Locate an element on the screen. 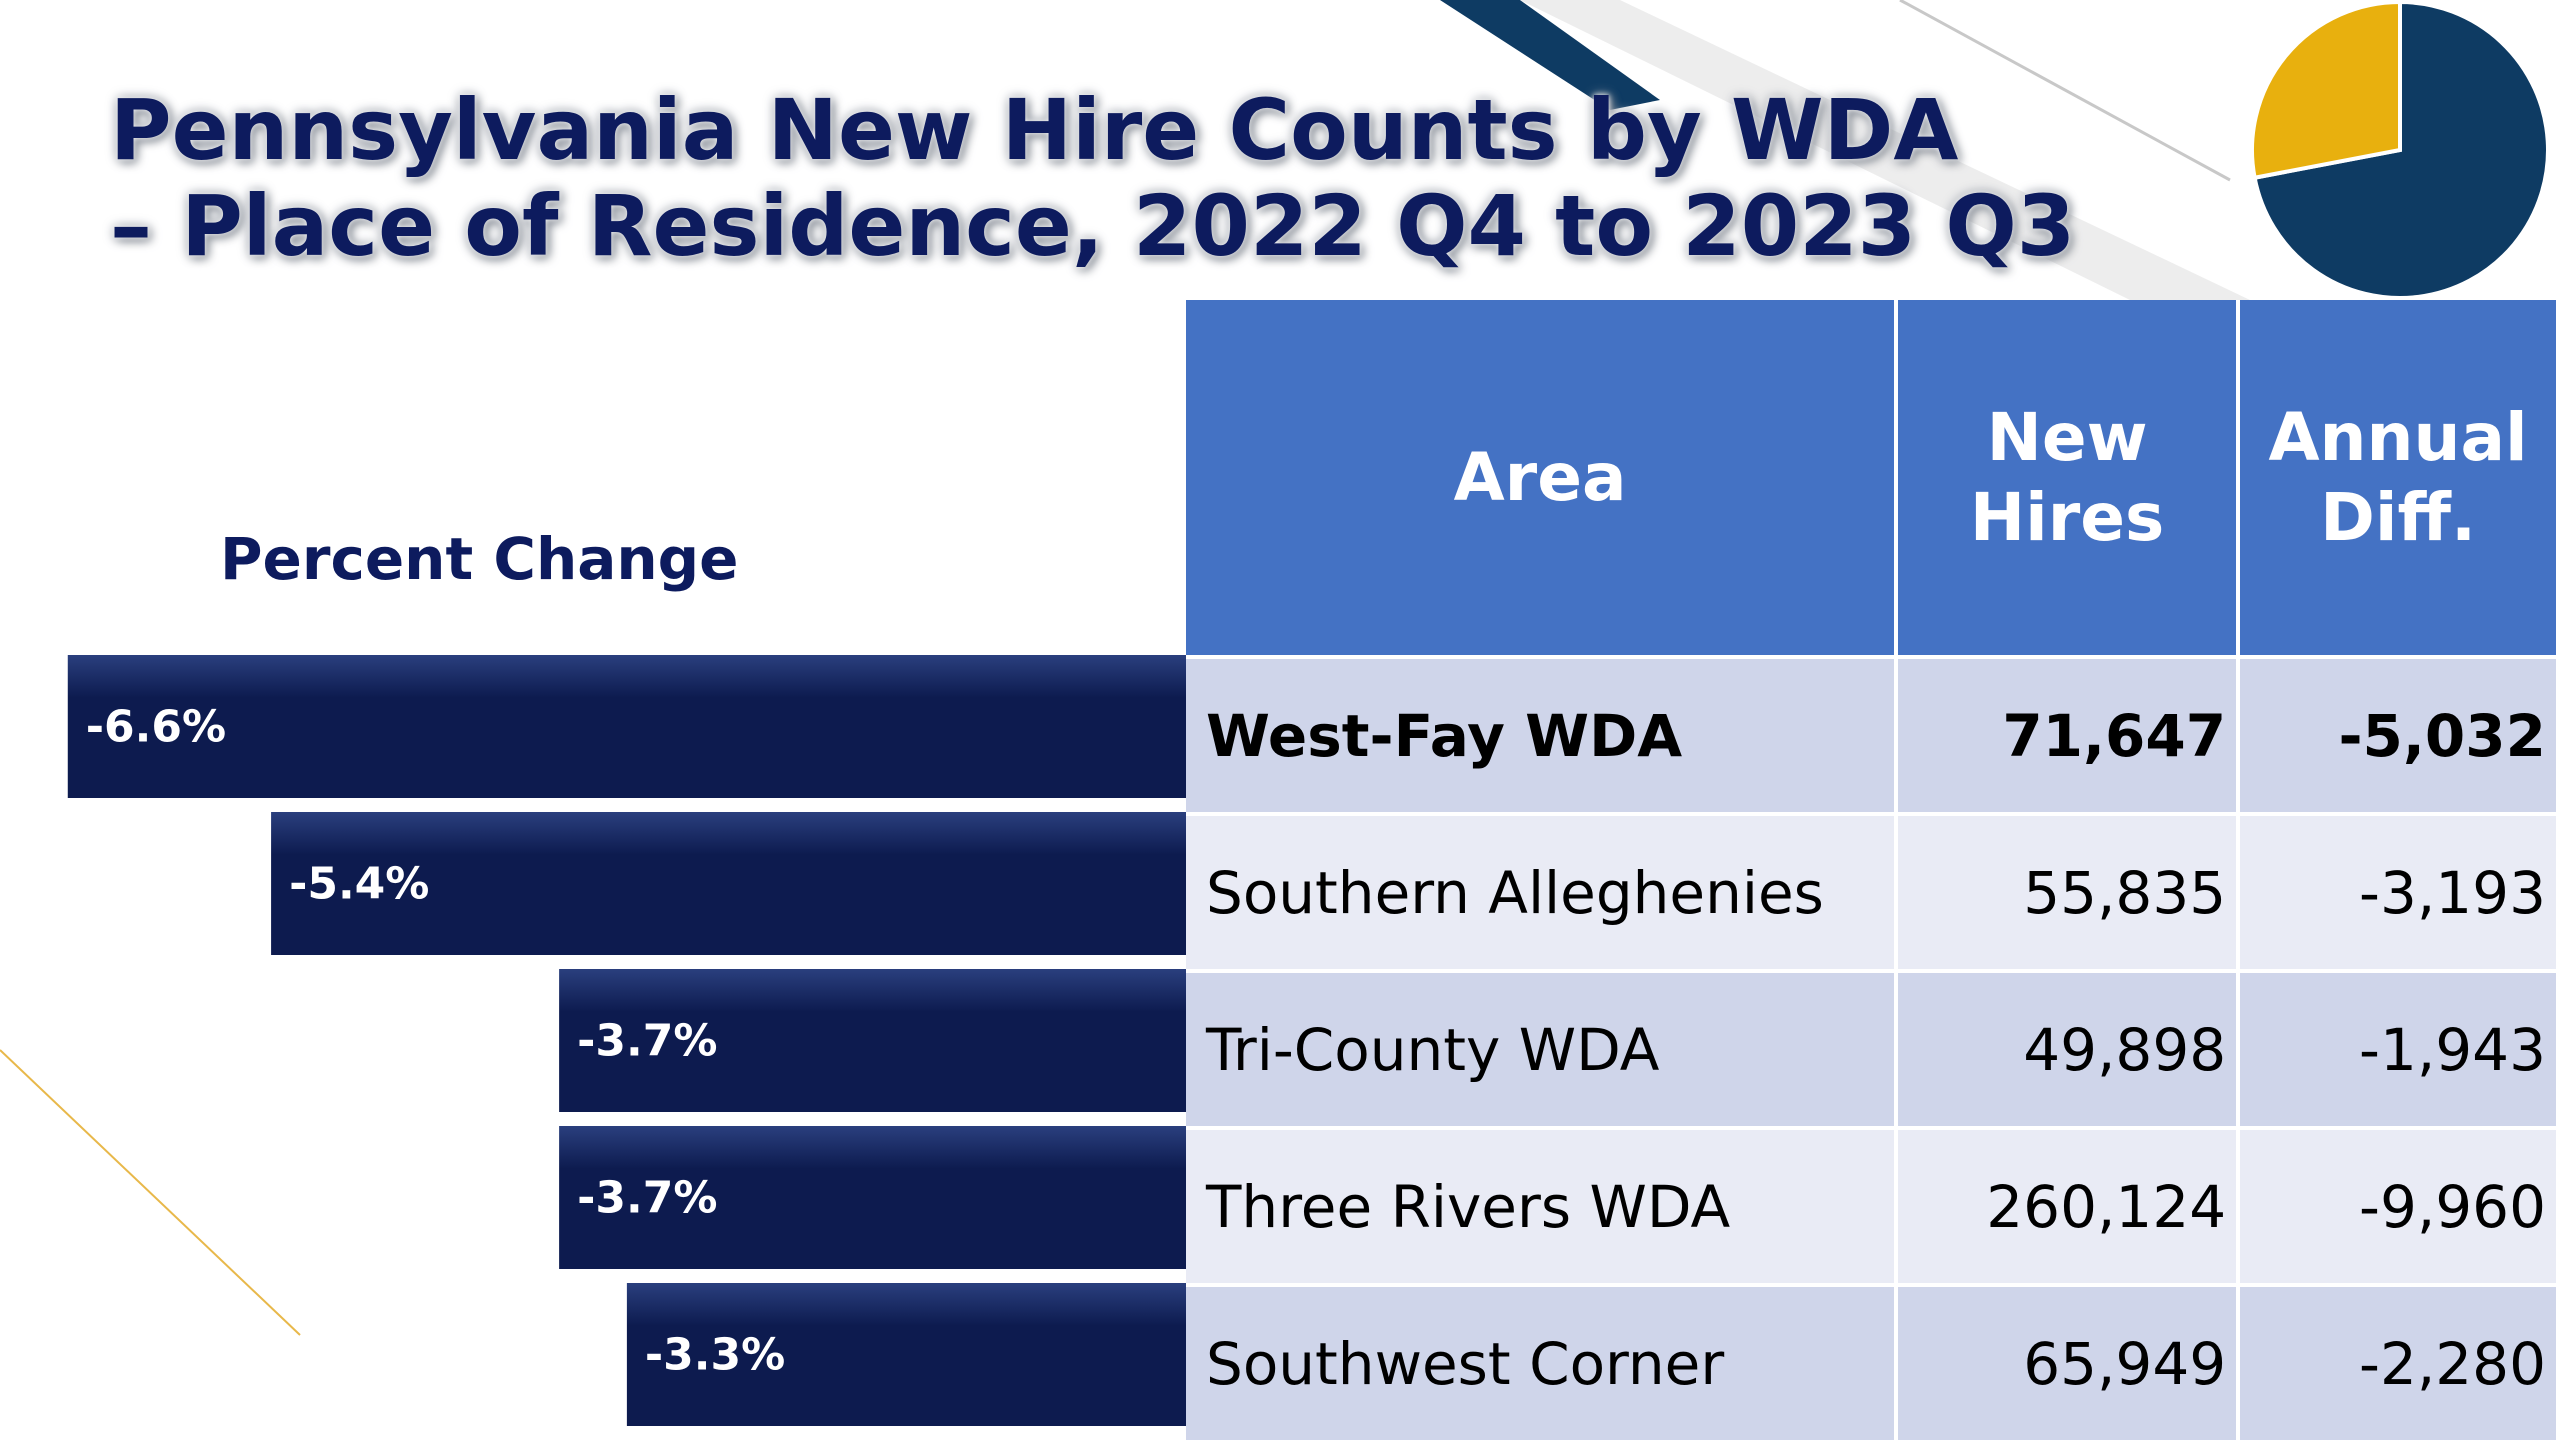 This screenshot has height=1440, width=2560. column-header-area-label: Area is located at coordinates (1540, 477).